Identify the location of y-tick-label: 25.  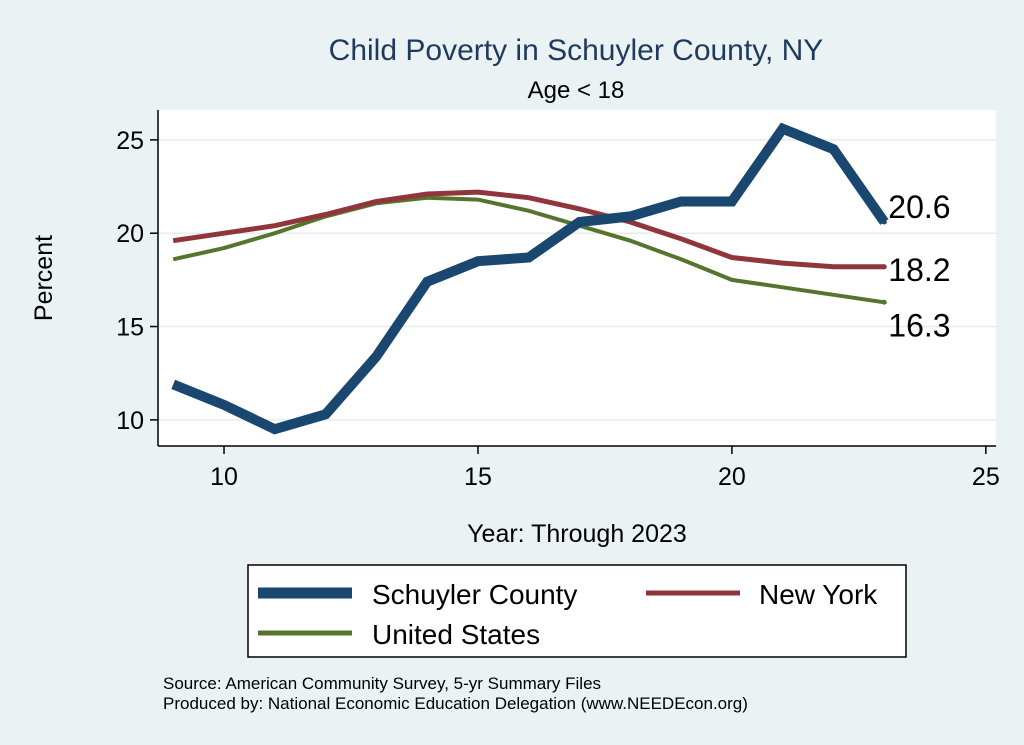
(130, 141).